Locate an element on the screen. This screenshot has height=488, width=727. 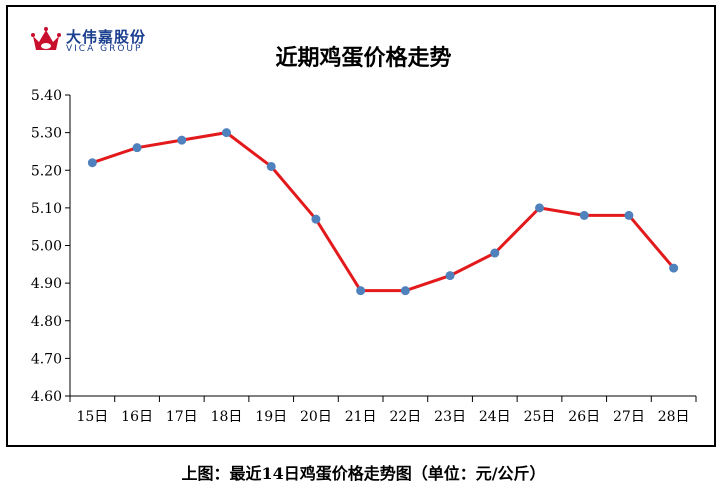
company-logo: 大伟嘉股份 VICA GROUP is located at coordinates (100, 41).